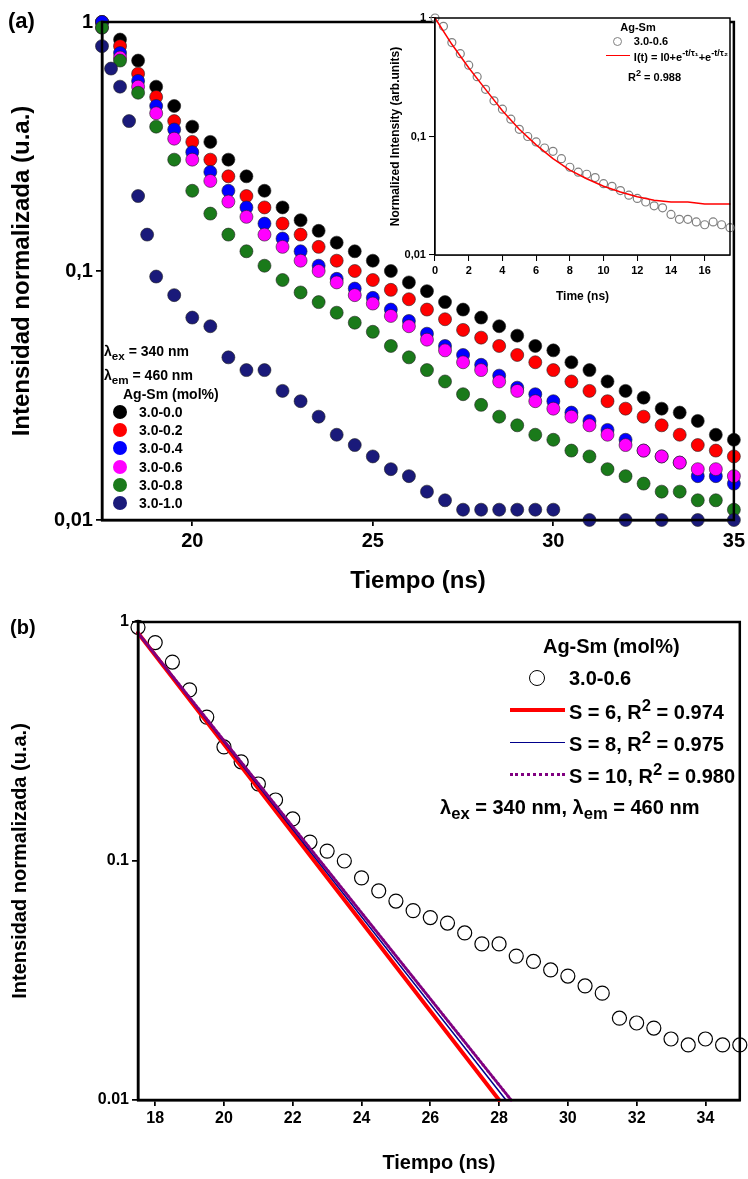  I want to click on y-tick-label: 0.01, so click(113, 1099).